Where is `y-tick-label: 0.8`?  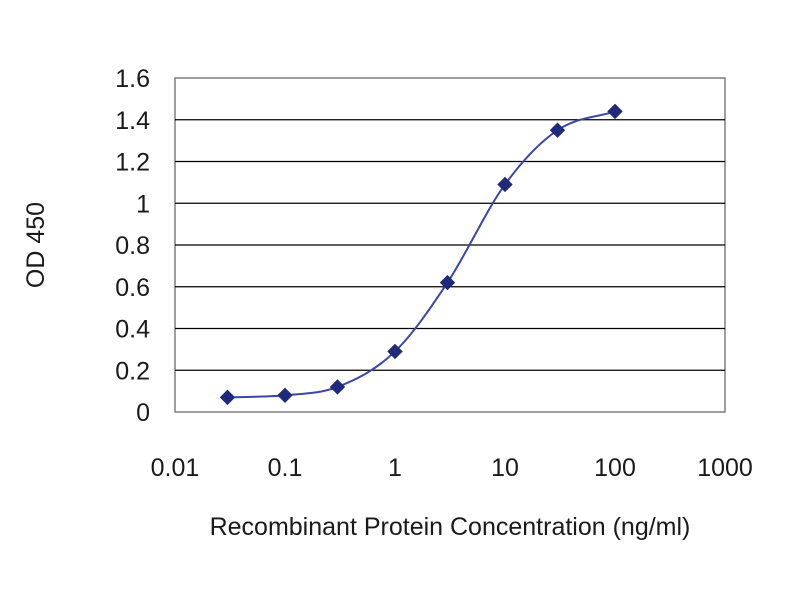
y-tick-label: 0.8 is located at coordinates (132, 246).